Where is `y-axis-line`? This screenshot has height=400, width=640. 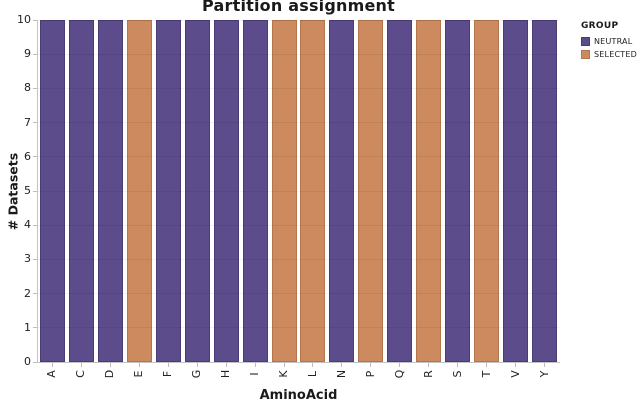 y-axis-line is located at coordinates (37, 191).